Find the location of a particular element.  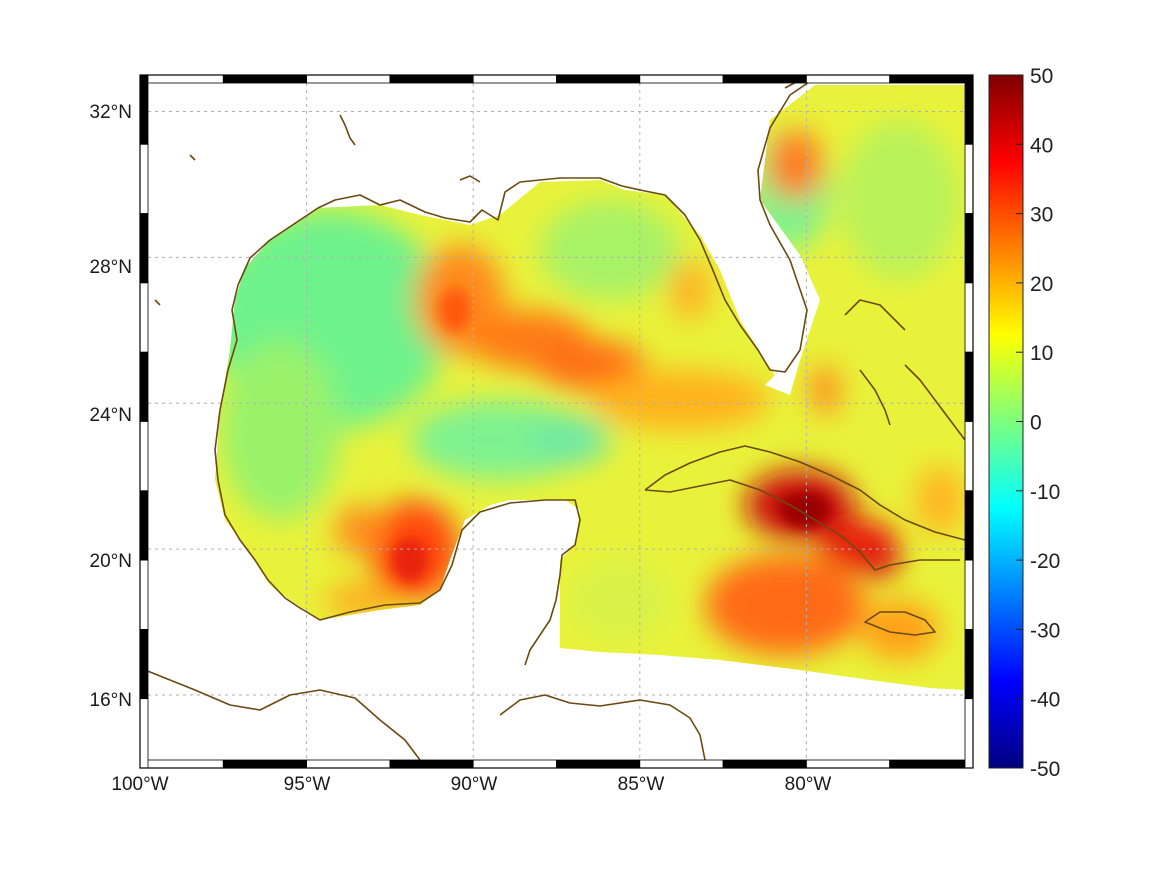

latitude-labels: 32°N 28°N 24°N 20°N 16°N is located at coordinates (111, 406).